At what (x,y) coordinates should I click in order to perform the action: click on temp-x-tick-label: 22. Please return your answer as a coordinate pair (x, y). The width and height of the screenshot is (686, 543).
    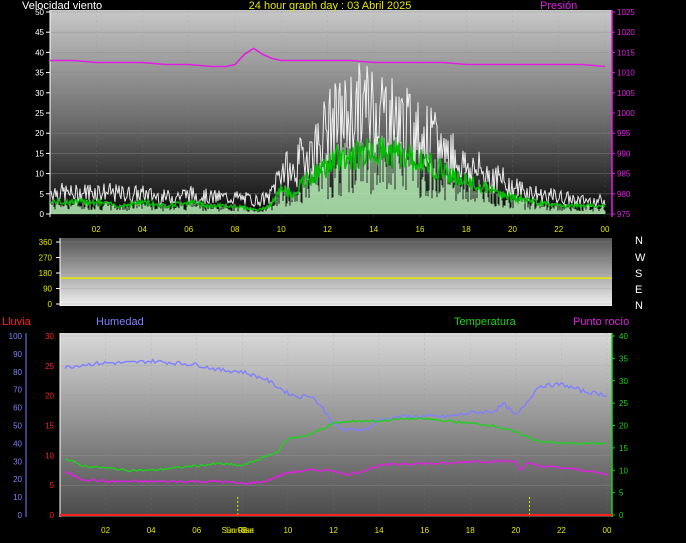
    Looking at the image, I should click on (561, 530).